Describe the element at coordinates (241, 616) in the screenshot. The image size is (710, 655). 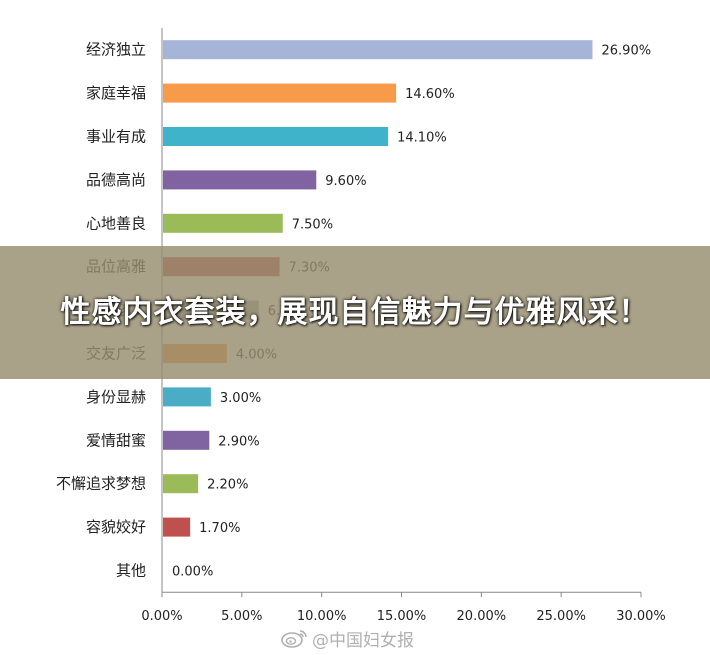
I see `x-tick-label: 5.00%` at that location.